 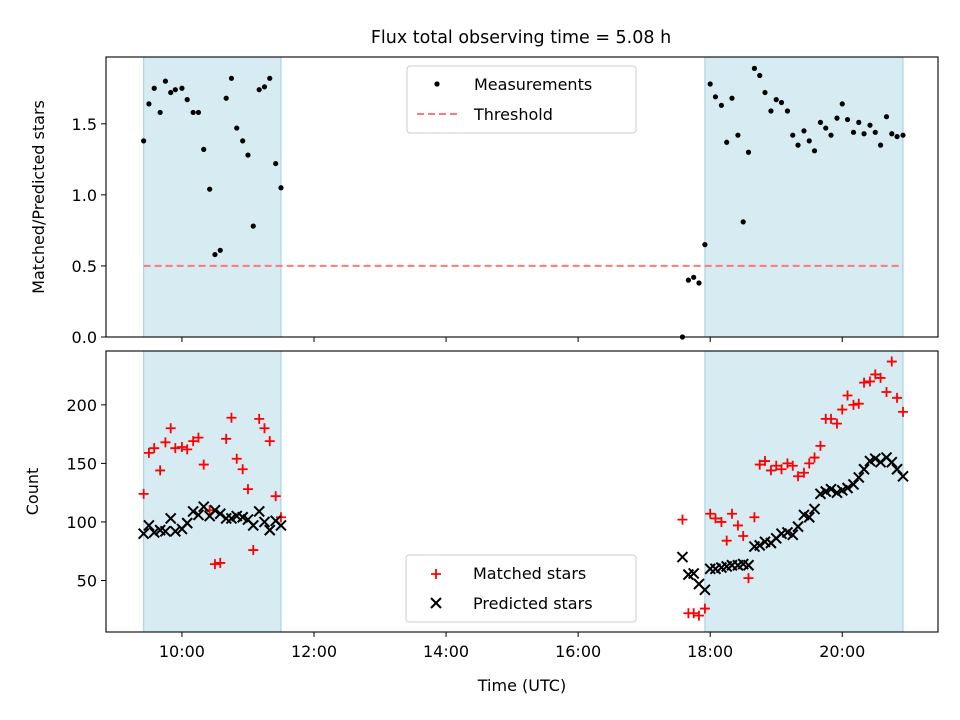 I want to click on legend-predicted-label: Predicted stars, so click(x=533, y=603).